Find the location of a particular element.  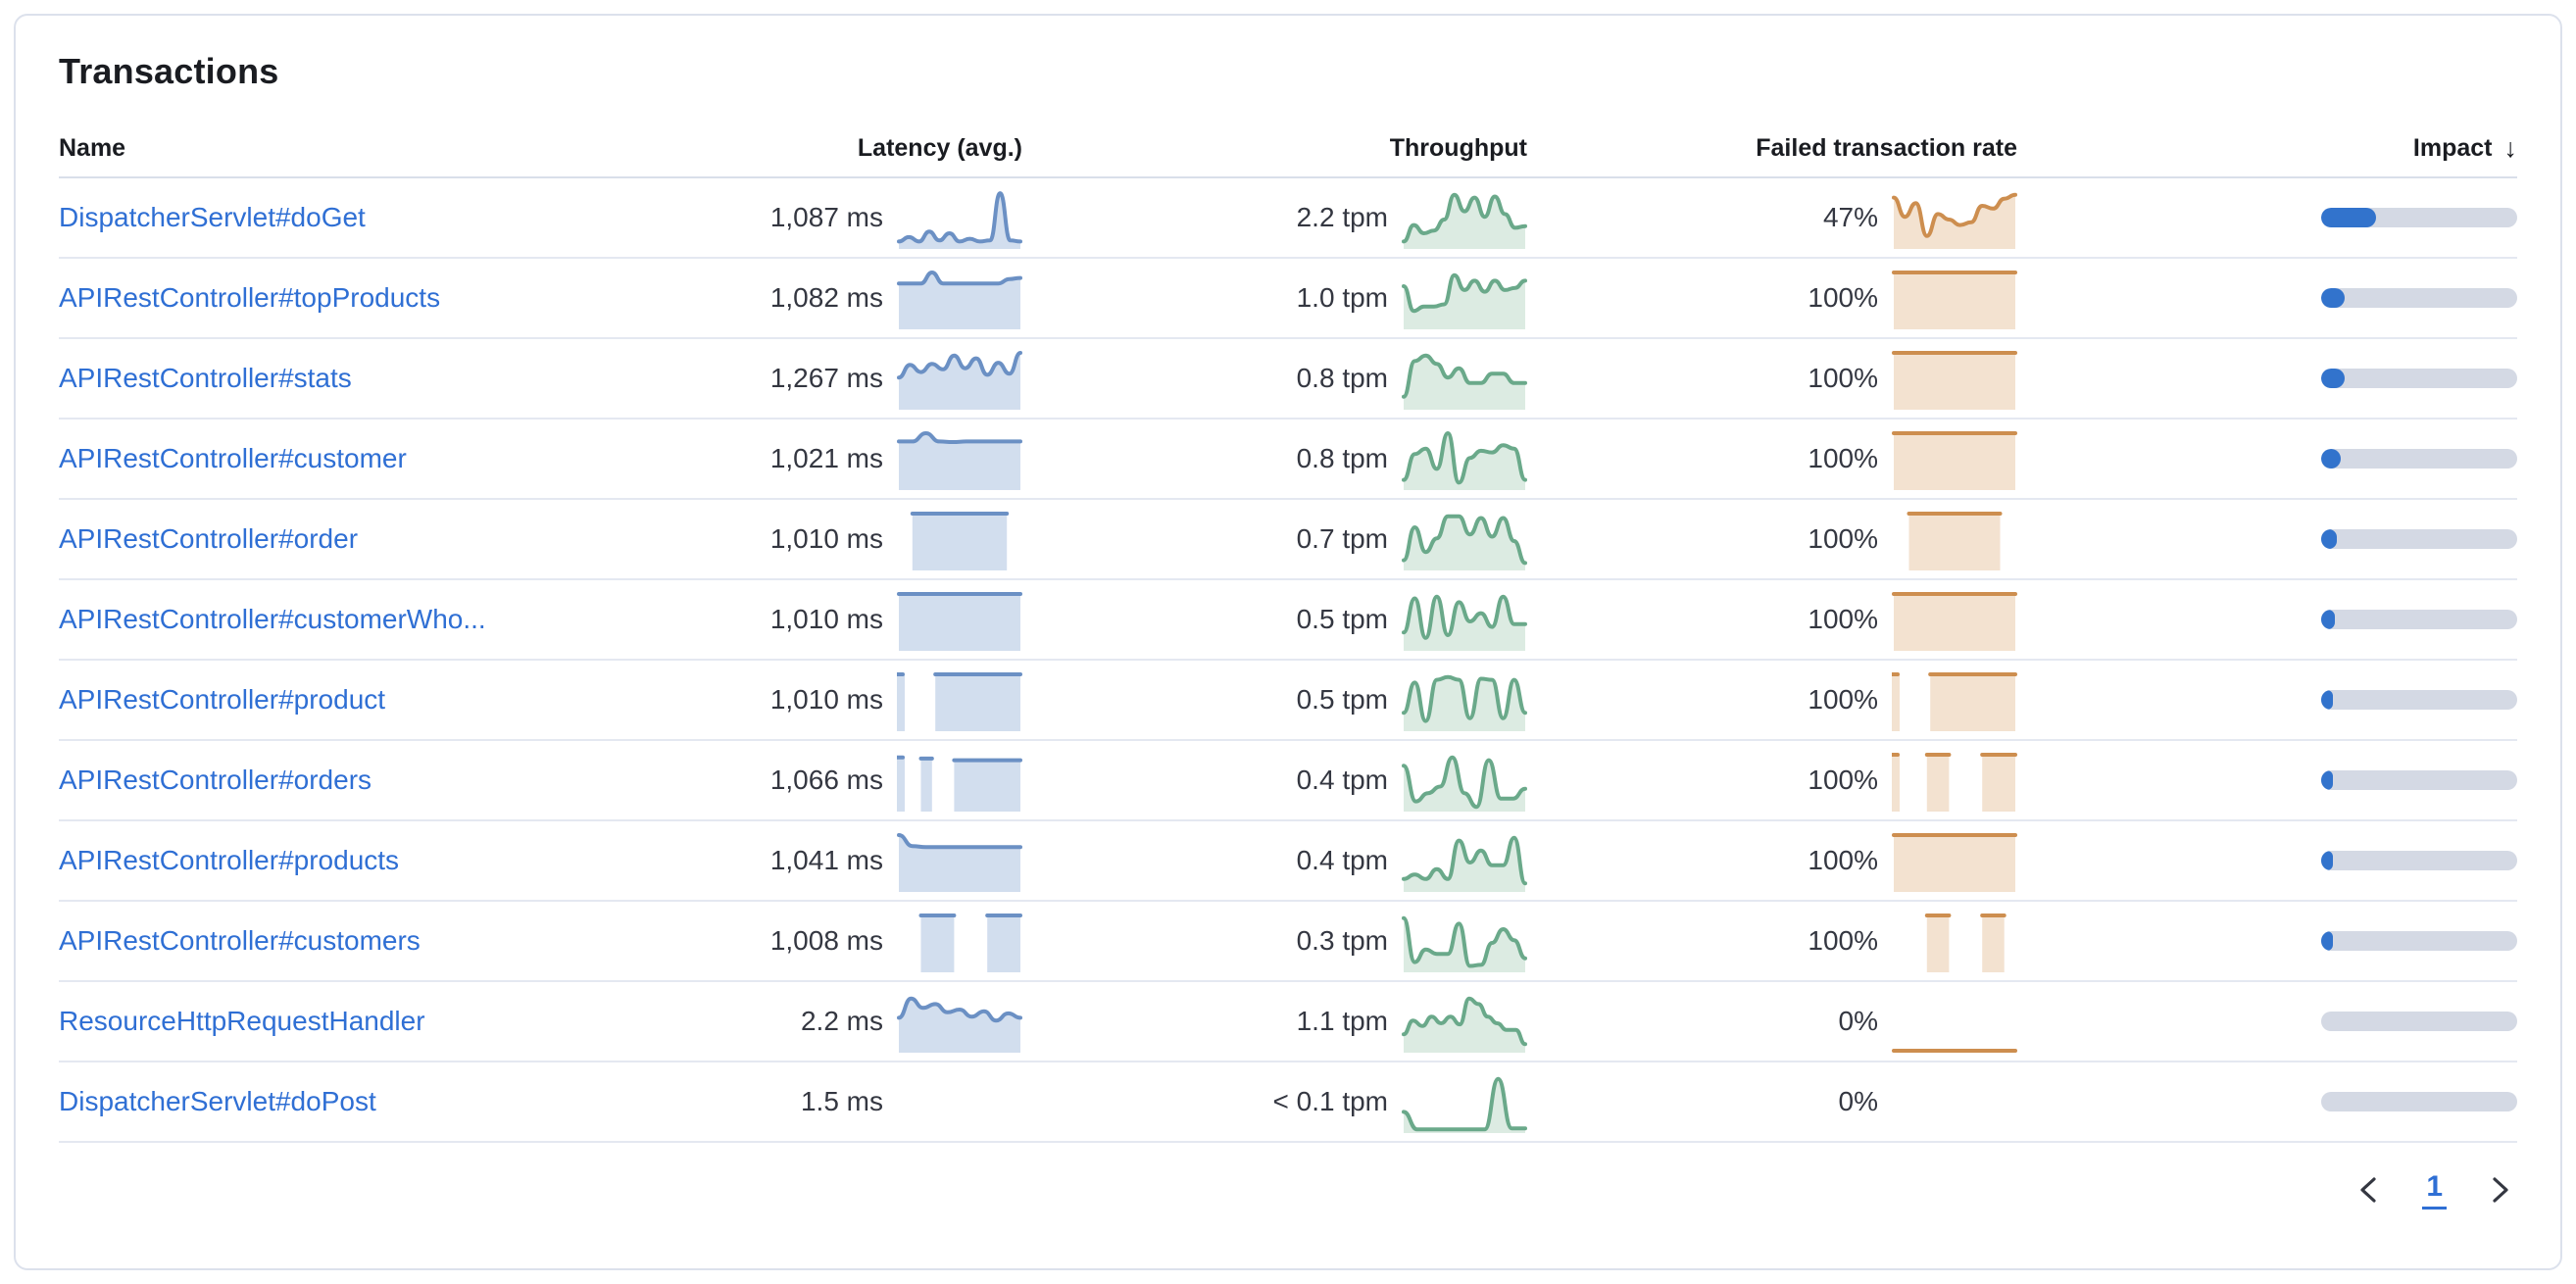

latency-cell: 1,008 ms is located at coordinates (801, 941).